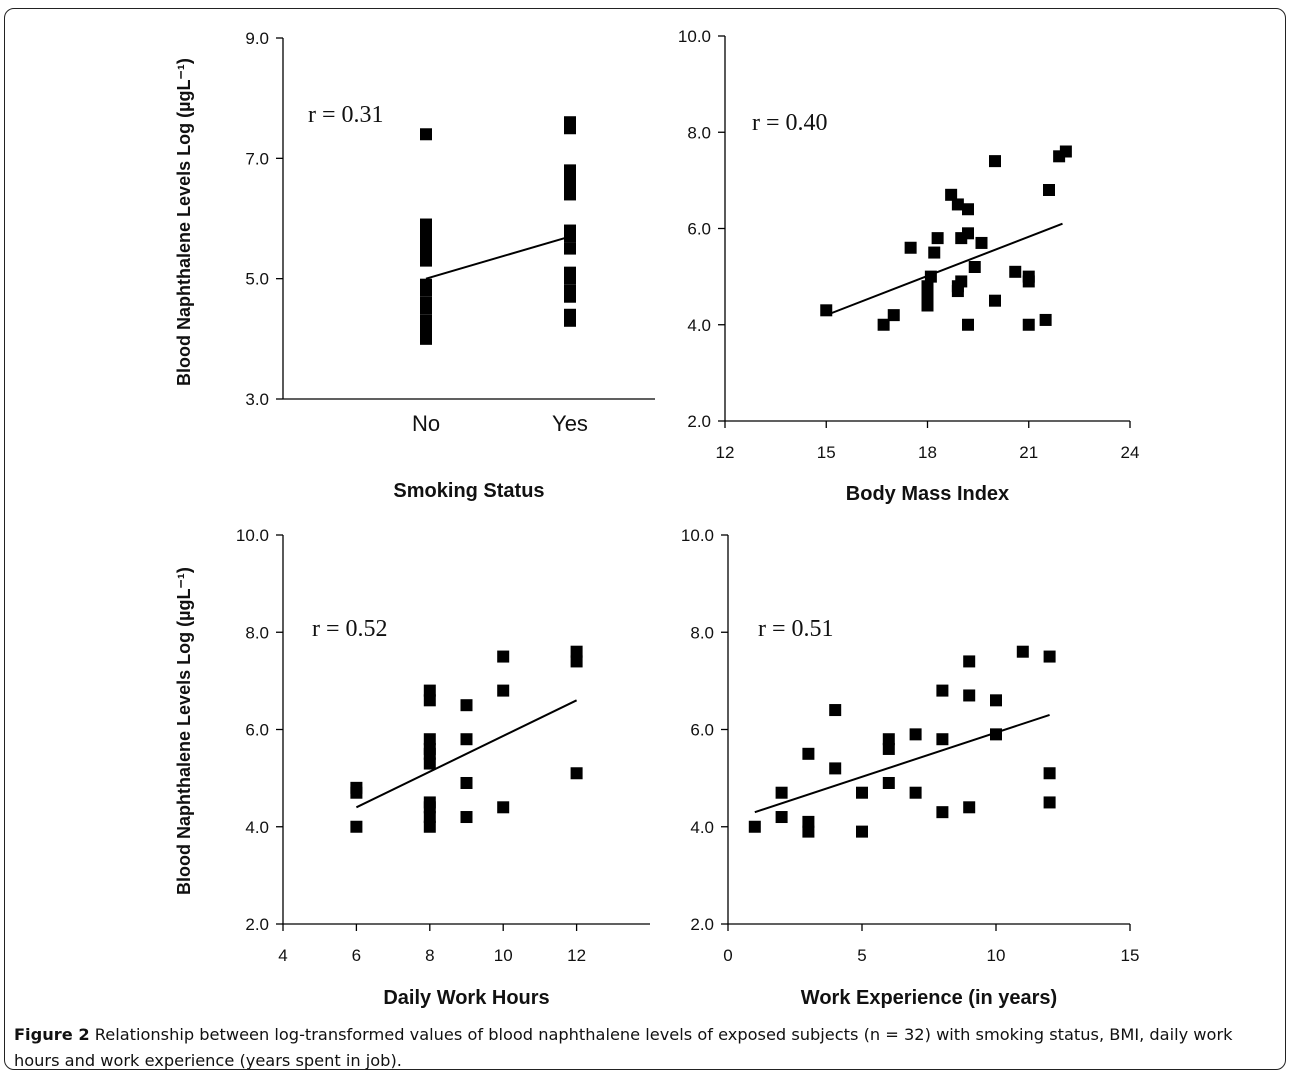 This screenshot has height=1076, width=1292. What do you see at coordinates (1028, 452) in the screenshot?
I see `panel-bmi-x-tick-label: 21` at bounding box center [1028, 452].